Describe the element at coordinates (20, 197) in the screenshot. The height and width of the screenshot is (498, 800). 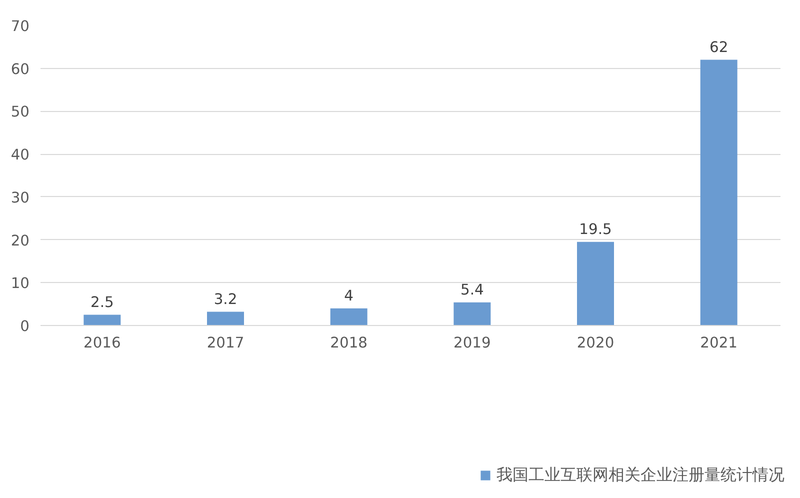
I see `y-tick-label: 30` at that location.